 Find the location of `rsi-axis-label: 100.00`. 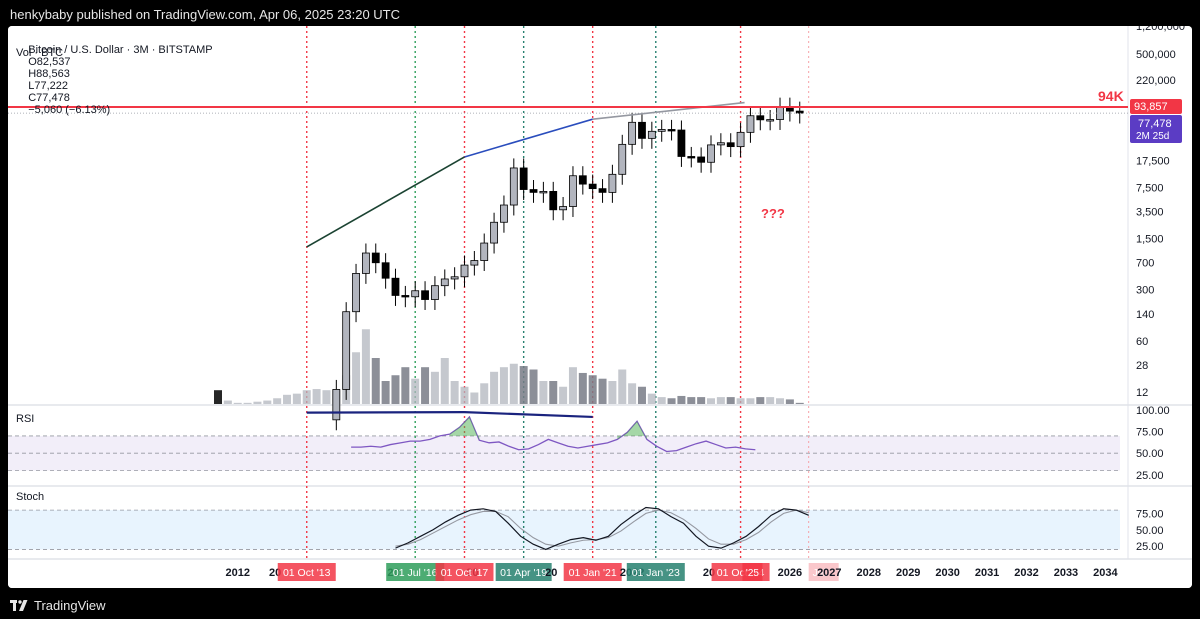

rsi-axis-label: 100.00 is located at coordinates (1153, 411).